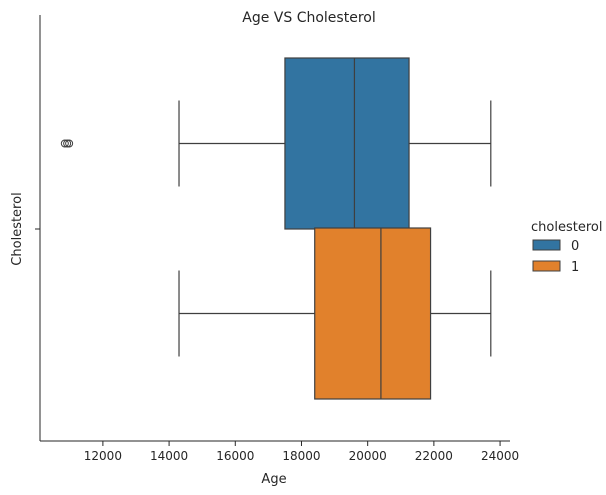 Image resolution: width=606 pixels, height=495 pixels. Describe the element at coordinates (368, 456) in the screenshot. I see `x-tick-label: 20000` at that location.